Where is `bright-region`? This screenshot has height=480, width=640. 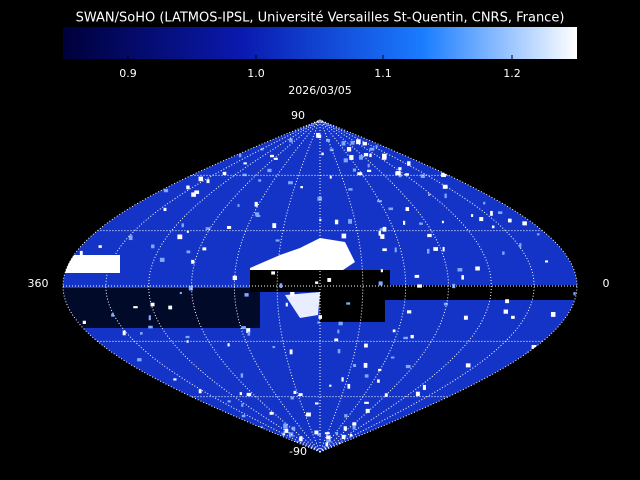
bright-region is located at coordinates (91, 264).